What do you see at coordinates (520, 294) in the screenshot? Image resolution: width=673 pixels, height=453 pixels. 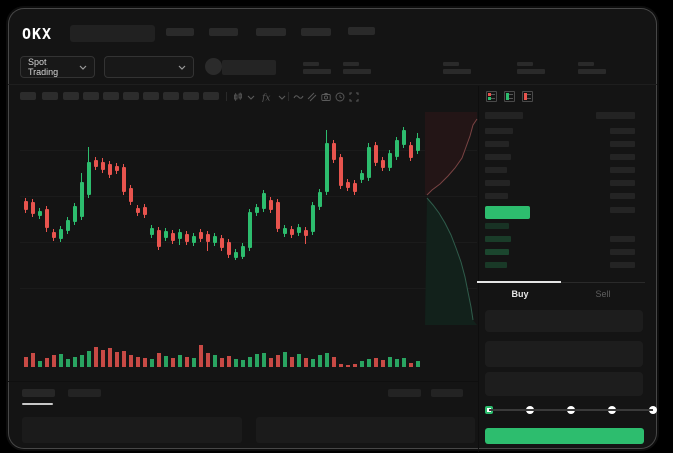 I see `tab-buy: Buy` at bounding box center [520, 294].